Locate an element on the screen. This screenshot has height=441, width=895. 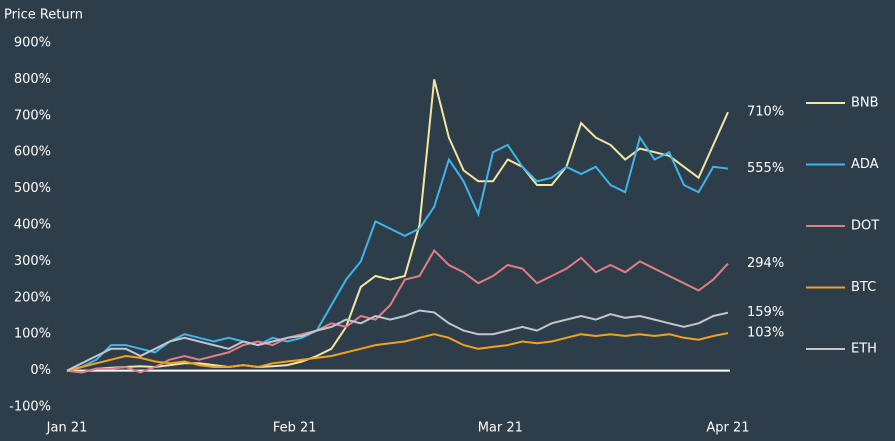
y-tick-label: 700% is located at coordinates (32, 115).